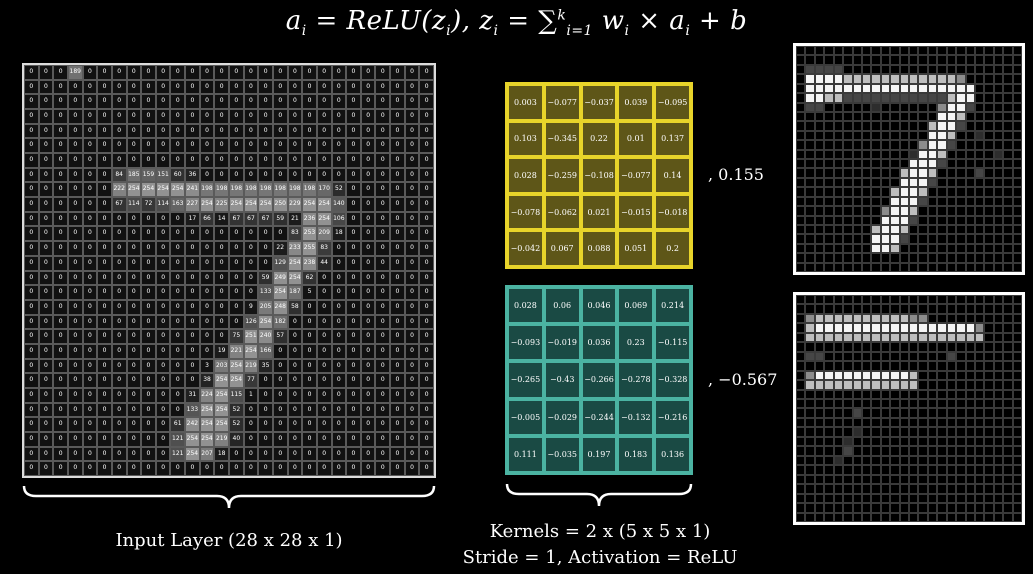 The width and height of the screenshot is (1033, 574). Describe the element at coordinates (562, 15) in the screenshot. I see `formula-sum-top: k` at that location.